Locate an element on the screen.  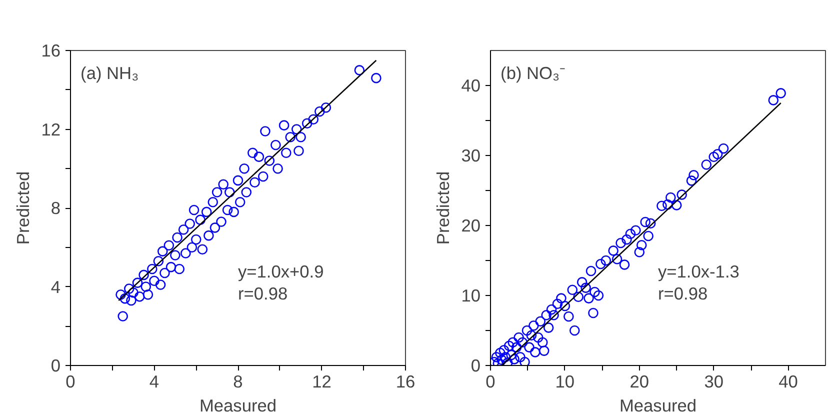
y-tick-label: 12 is located at coordinates (51, 129).